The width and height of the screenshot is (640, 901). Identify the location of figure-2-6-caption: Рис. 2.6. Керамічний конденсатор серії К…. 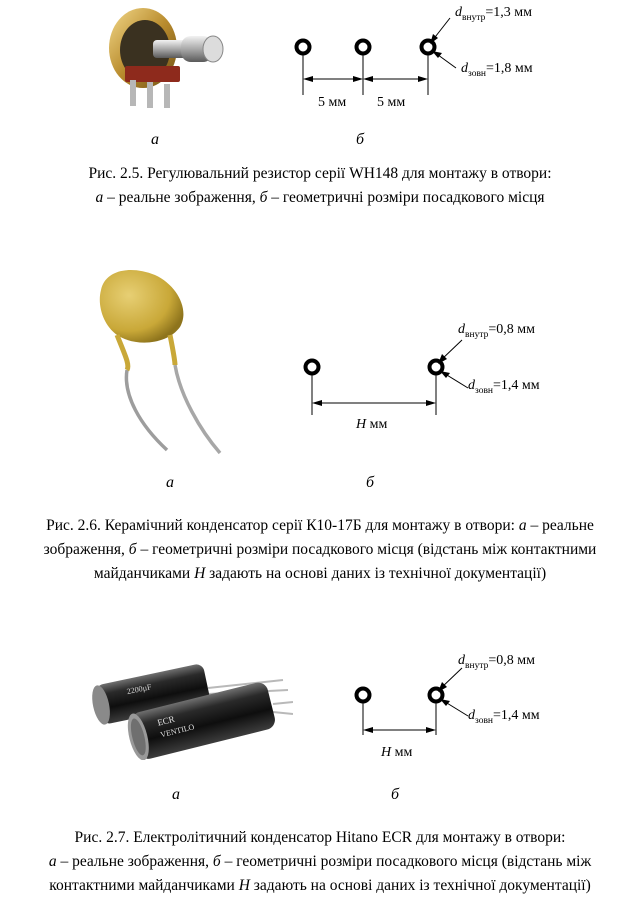
(320, 549).